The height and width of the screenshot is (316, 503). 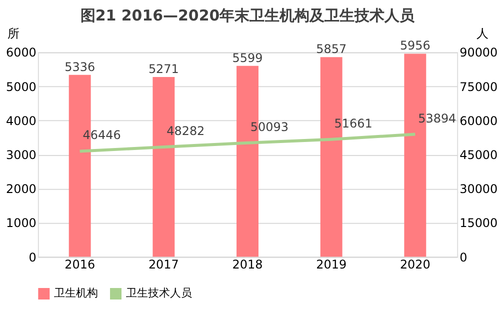 What do you see at coordinates (21, 155) in the screenshot?
I see `y-tick-label: 3000` at bounding box center [21, 155].